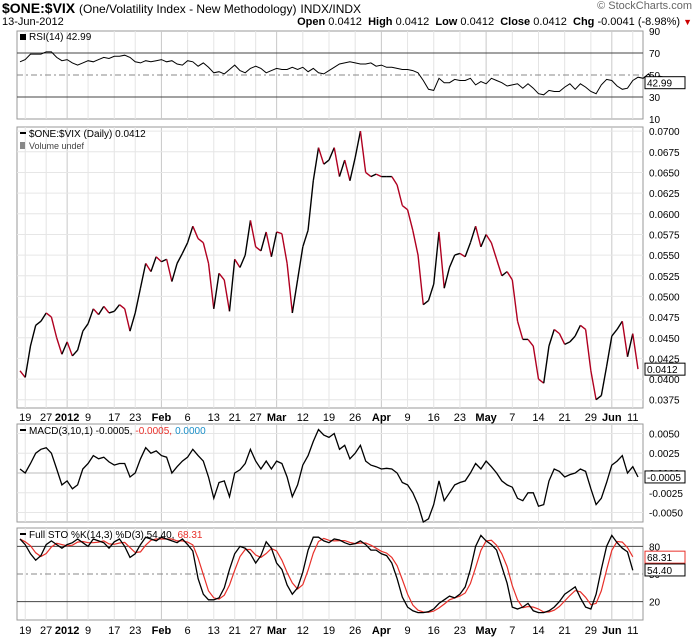 Image resolution: width=700 pixels, height=639 pixels. What do you see at coordinates (538, 418) in the screenshot?
I see `x-axis-top-label: 14` at bounding box center [538, 418].